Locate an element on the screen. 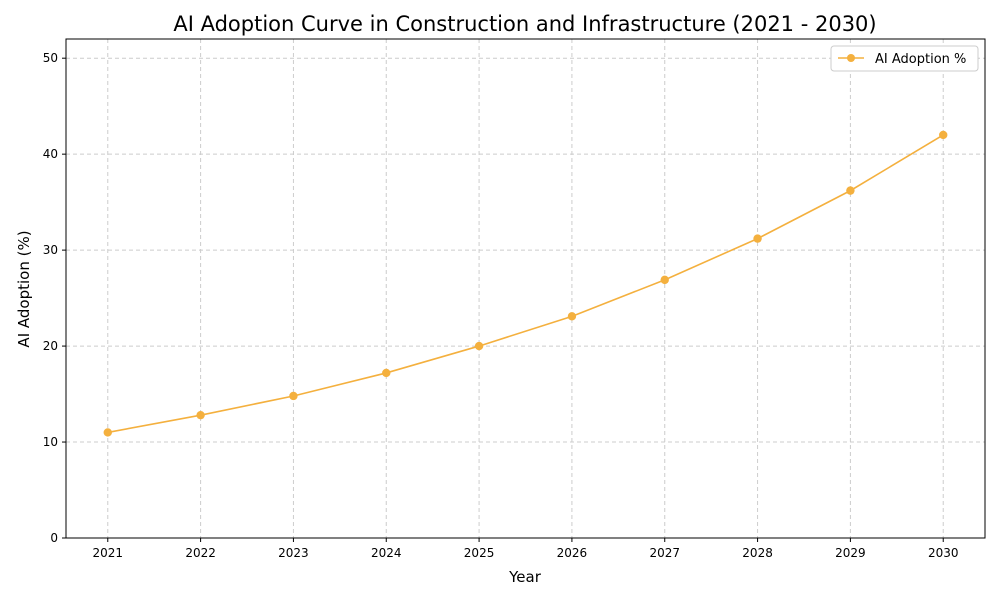  x-tick-label: 2021 is located at coordinates (107, 553).